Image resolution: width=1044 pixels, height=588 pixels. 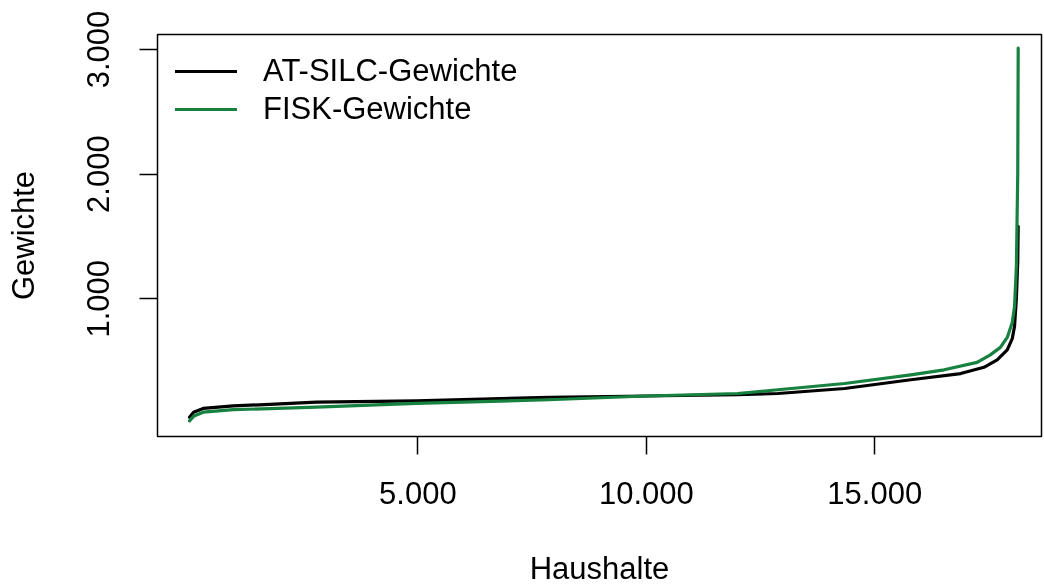 I want to click on x-tick-label: 5.000, so click(x=418, y=493).